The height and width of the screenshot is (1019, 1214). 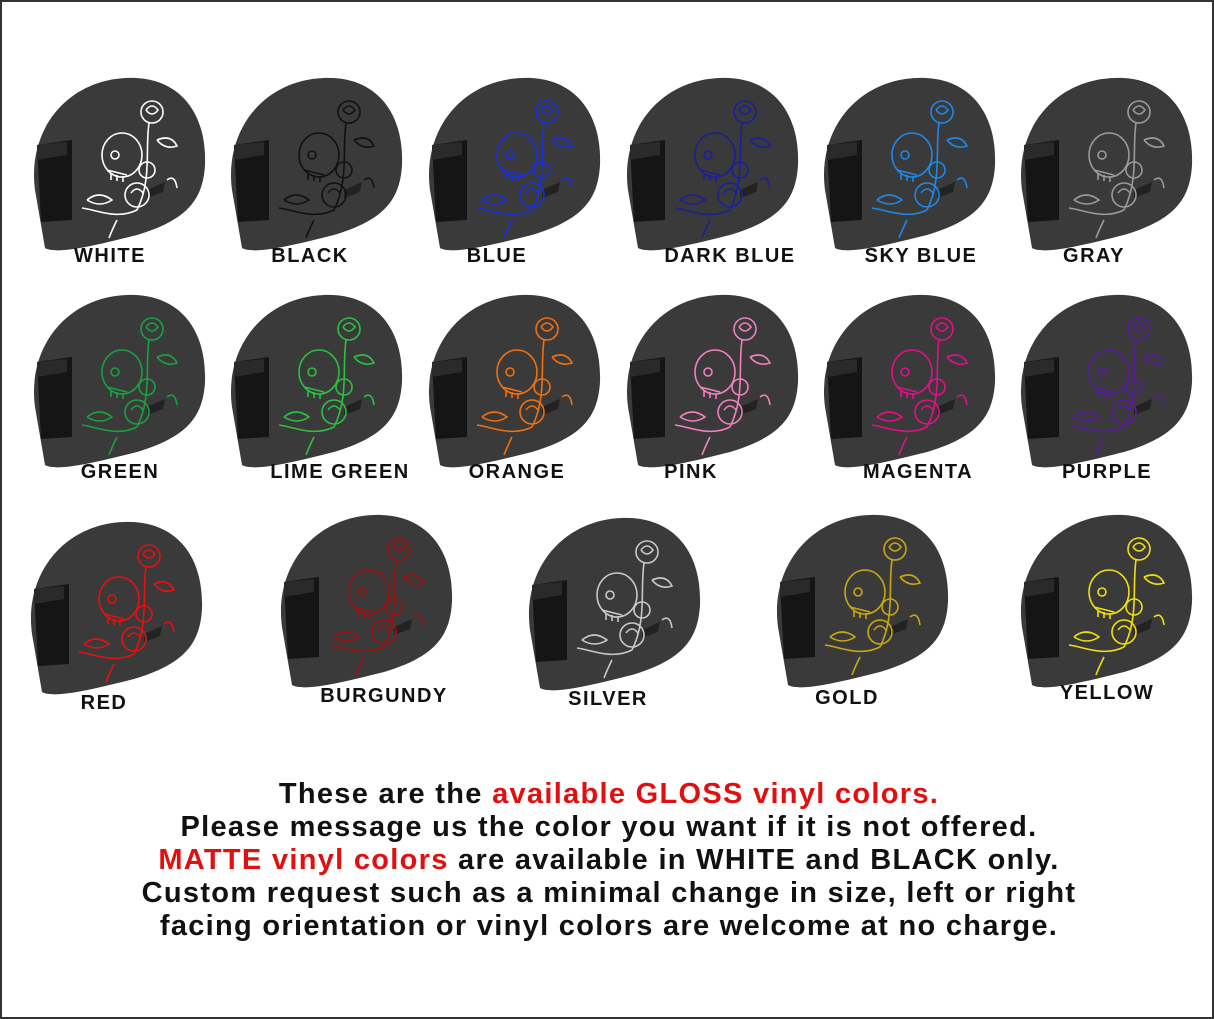 I want to click on color-label: RED, so click(x=104, y=703).